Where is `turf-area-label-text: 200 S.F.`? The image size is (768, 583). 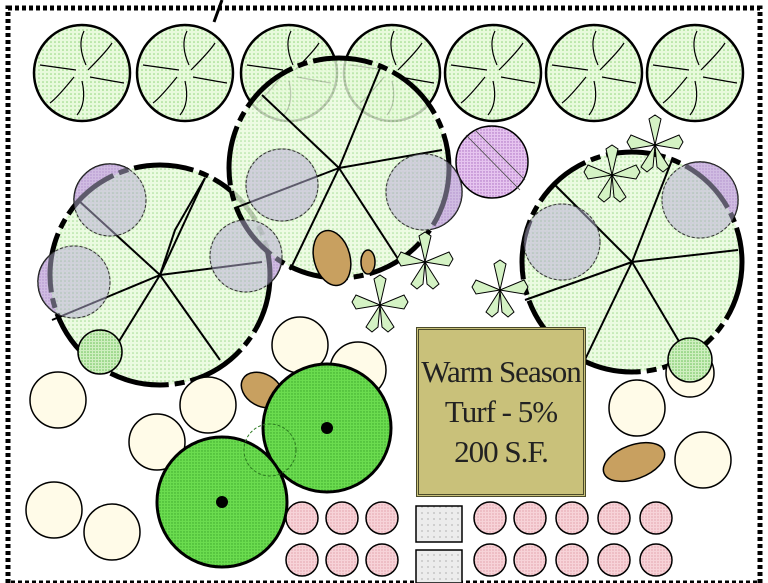 turf-area-label-text: 200 S.F. is located at coordinates (501, 451).